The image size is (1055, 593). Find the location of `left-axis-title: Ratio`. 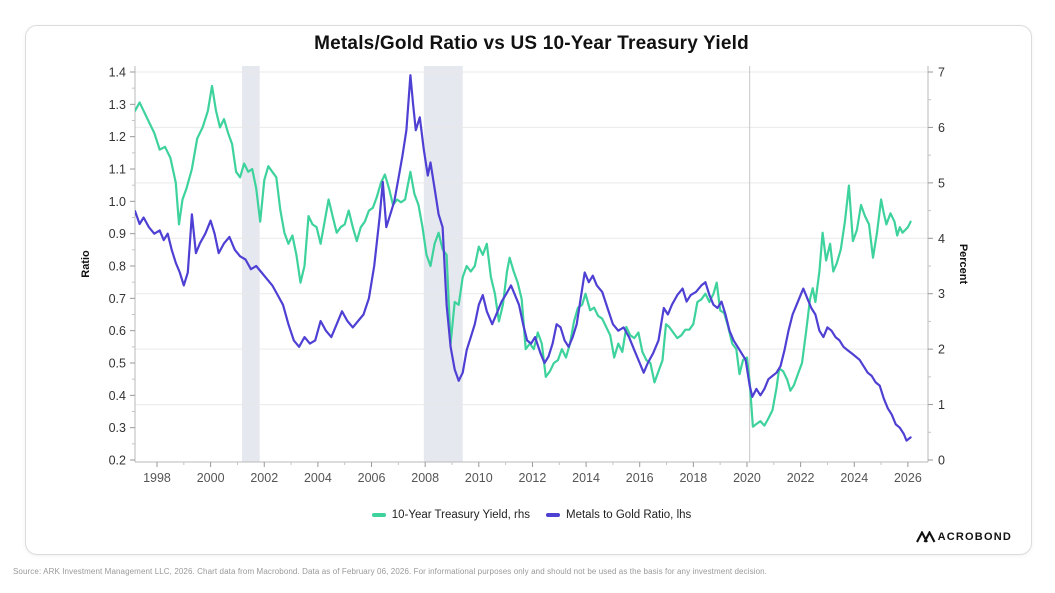

left-axis-title: Ratio is located at coordinates (86, 264).